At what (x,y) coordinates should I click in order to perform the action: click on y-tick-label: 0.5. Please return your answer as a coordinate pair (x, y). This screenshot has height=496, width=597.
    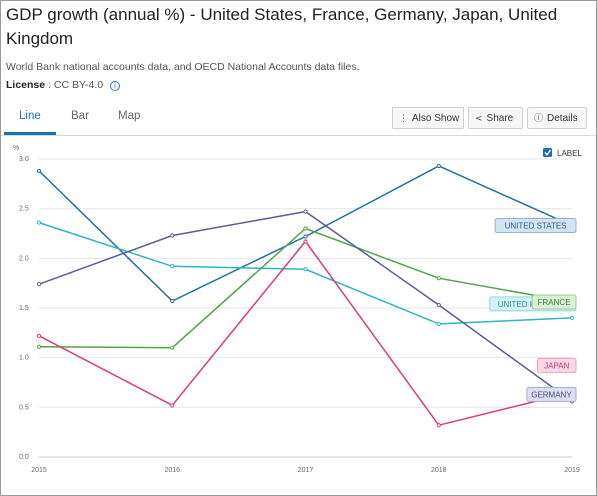
    Looking at the image, I should click on (24, 407).